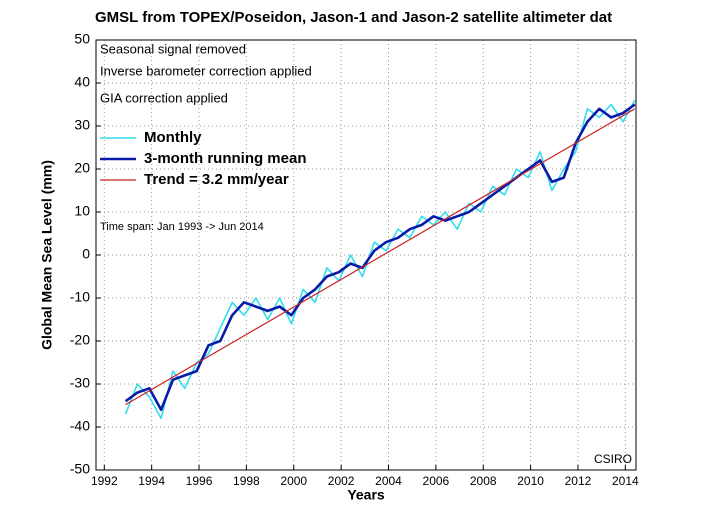 The width and height of the screenshot is (706, 530). What do you see at coordinates (578, 481) in the screenshot?
I see `x-tick-label: 2012` at bounding box center [578, 481].